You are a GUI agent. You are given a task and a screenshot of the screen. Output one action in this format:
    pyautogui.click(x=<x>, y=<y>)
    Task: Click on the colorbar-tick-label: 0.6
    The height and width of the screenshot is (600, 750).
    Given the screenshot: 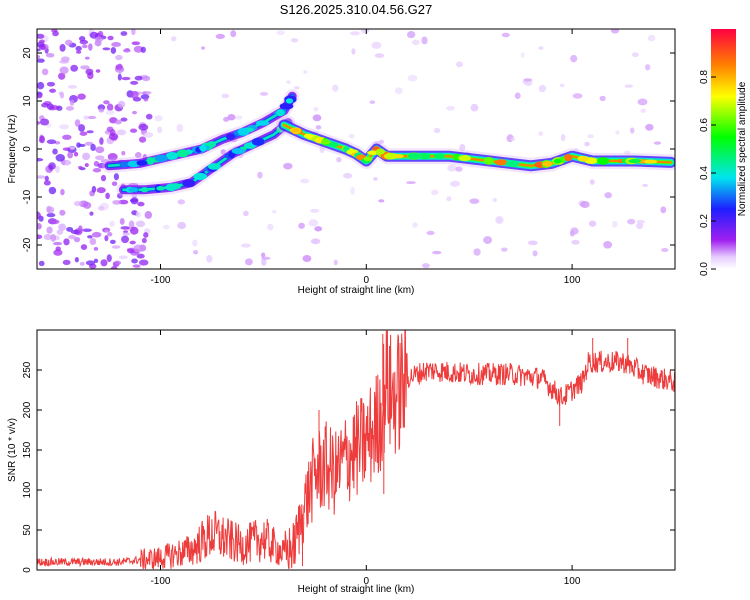 What is the action you would take?
    pyautogui.click(x=704, y=125)
    